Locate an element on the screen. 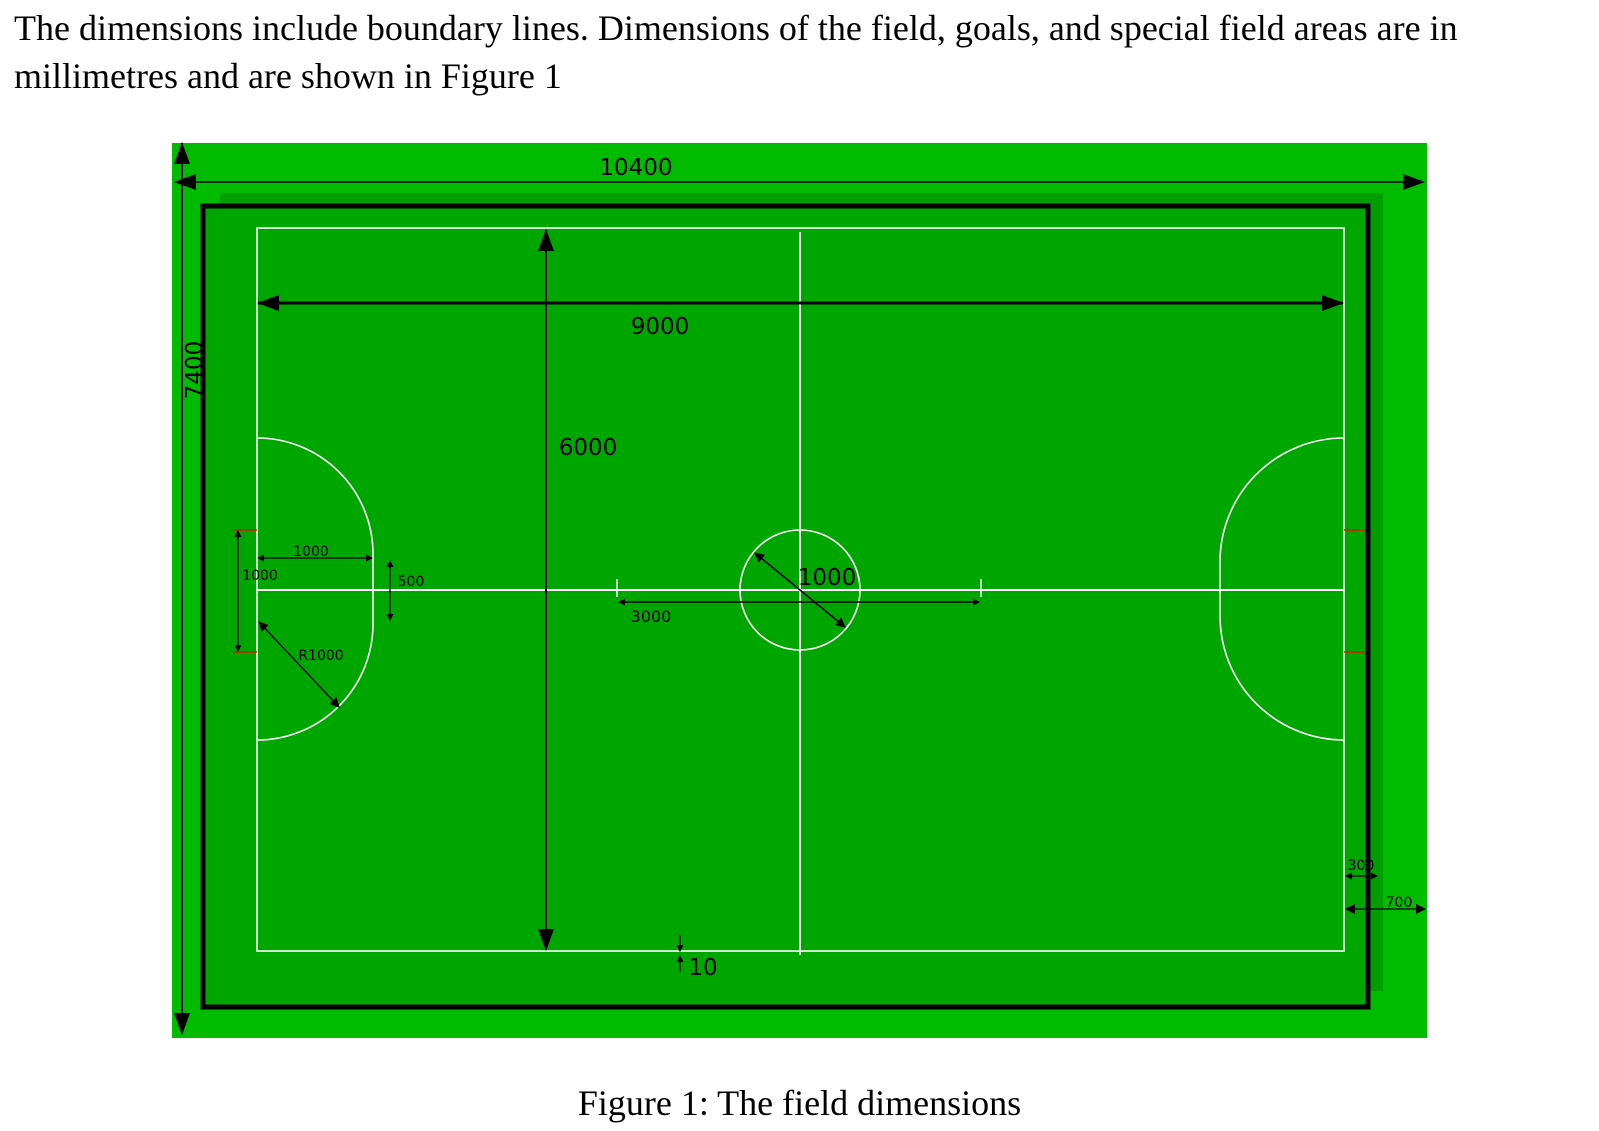  dim-neutral-label: 3000 is located at coordinates (651, 616).